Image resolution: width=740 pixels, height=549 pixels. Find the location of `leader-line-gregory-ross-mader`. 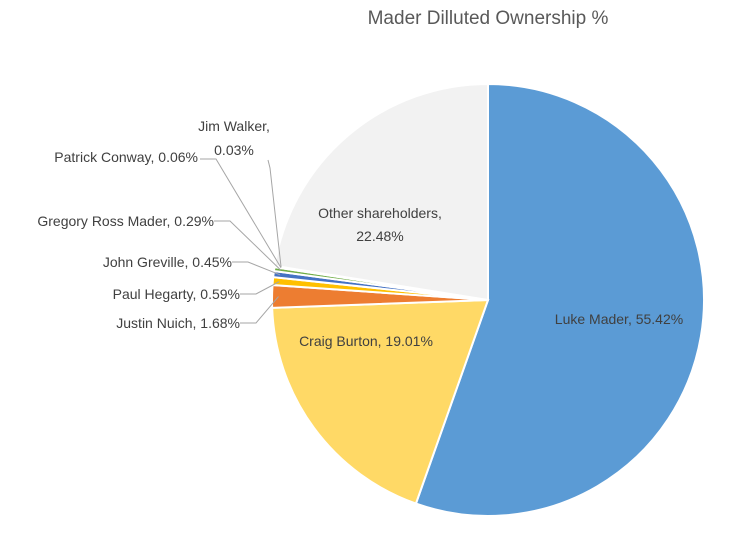

leader-line-gregory-ross-mader is located at coordinates (247, 245).